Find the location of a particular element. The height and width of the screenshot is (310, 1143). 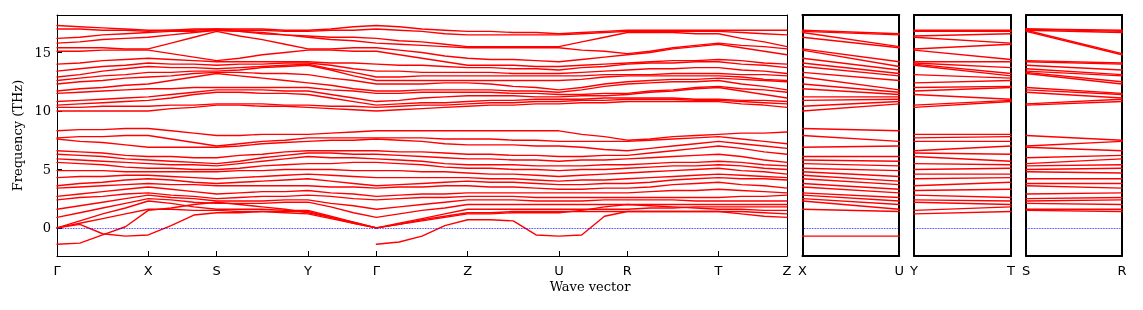

y-tick-label: 5 is located at coordinates (46, 169).